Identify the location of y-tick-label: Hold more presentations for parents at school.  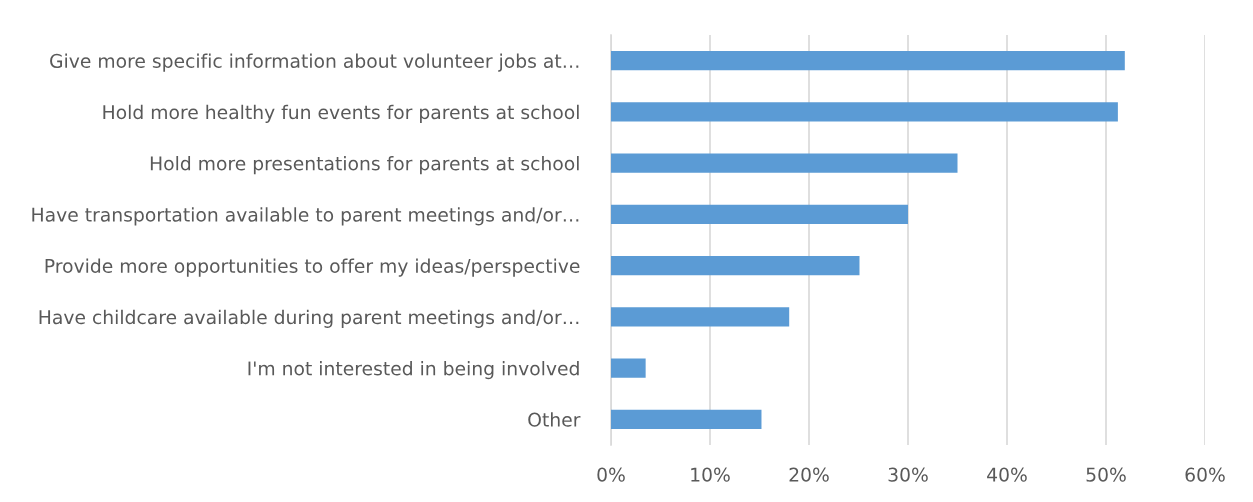
(364, 165).